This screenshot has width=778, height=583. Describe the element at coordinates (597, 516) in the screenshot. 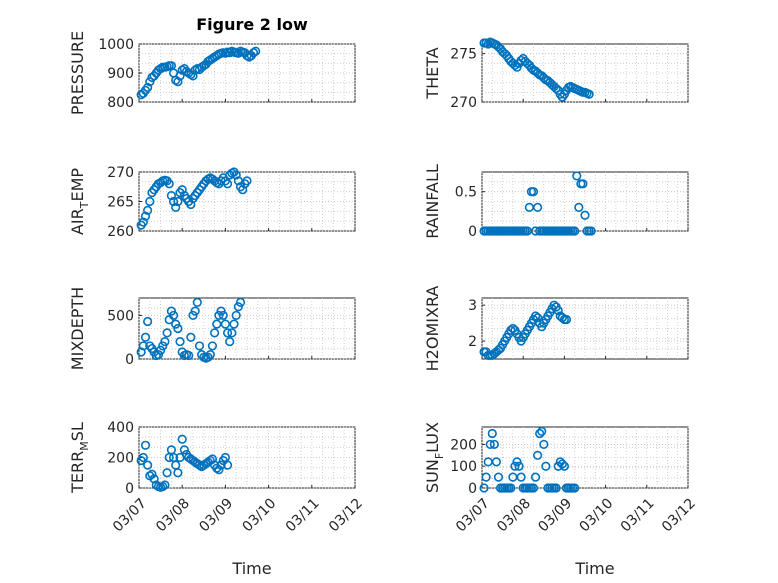

I see `x-tick-label: 03/10` at that location.